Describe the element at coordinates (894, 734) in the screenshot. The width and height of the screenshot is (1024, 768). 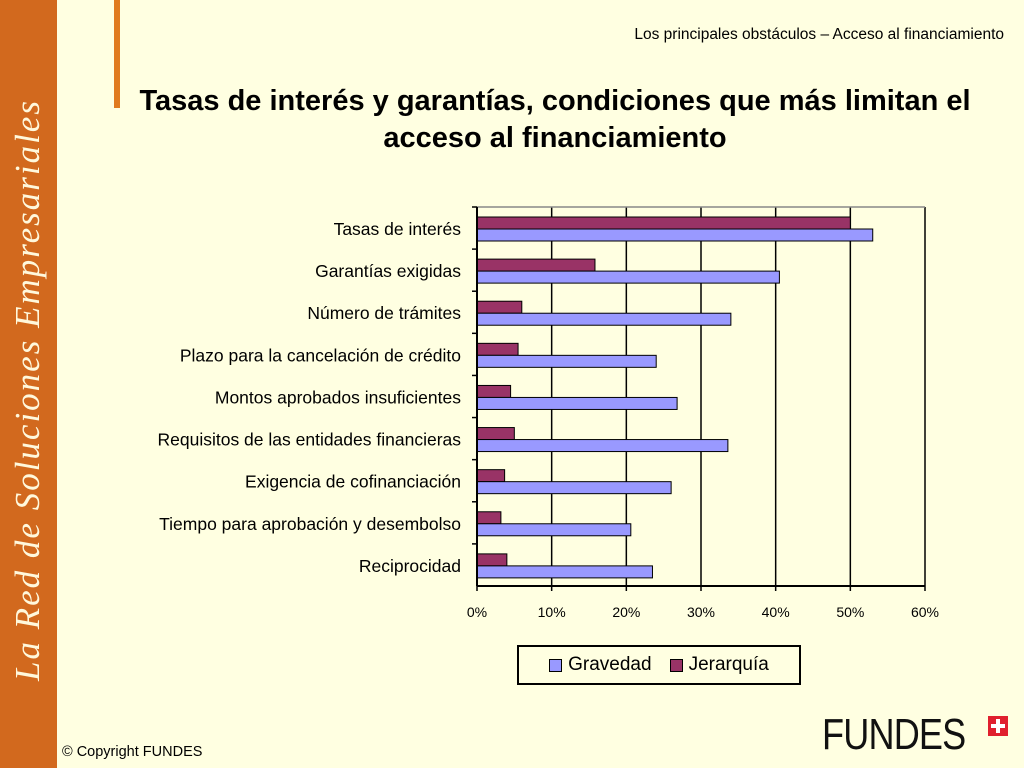
I see `logo-wordmark: FUNDES` at that location.